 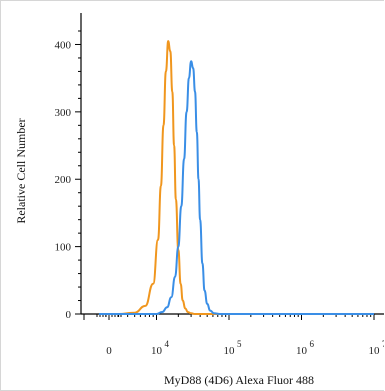 What do you see at coordinates (383, 344) in the screenshot?
I see `x-tick-exponent: 7` at bounding box center [383, 344].